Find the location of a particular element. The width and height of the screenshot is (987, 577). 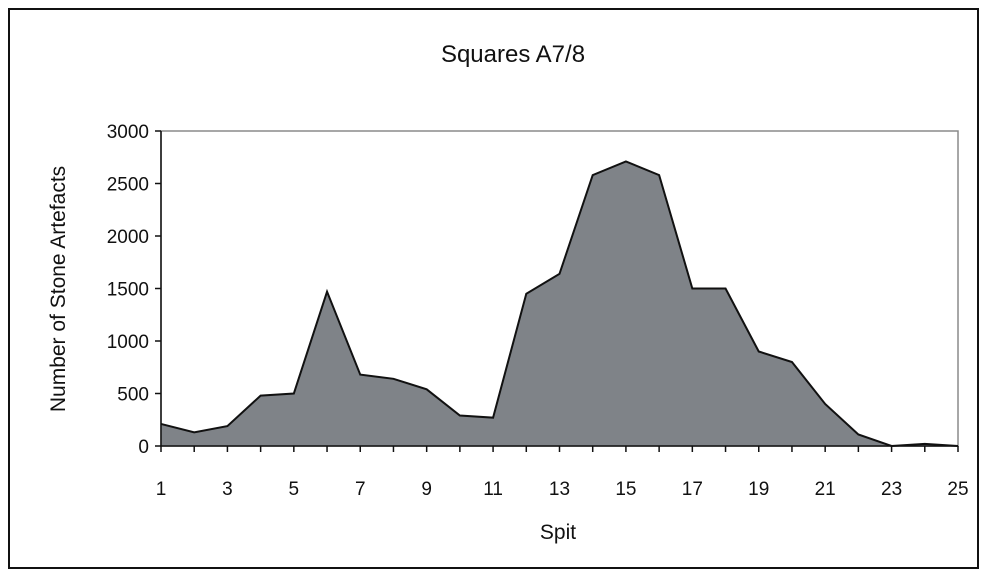

y-tick-label: 1000 is located at coordinates (128, 342).